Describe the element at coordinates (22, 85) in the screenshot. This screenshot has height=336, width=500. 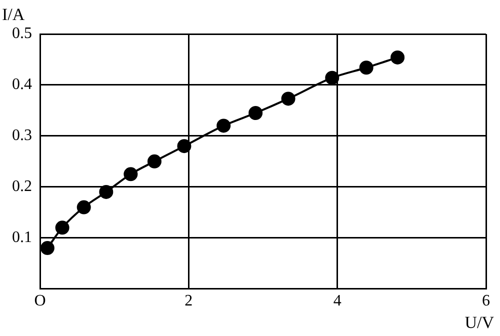
I see `y-tick-label: 0.4` at that location.